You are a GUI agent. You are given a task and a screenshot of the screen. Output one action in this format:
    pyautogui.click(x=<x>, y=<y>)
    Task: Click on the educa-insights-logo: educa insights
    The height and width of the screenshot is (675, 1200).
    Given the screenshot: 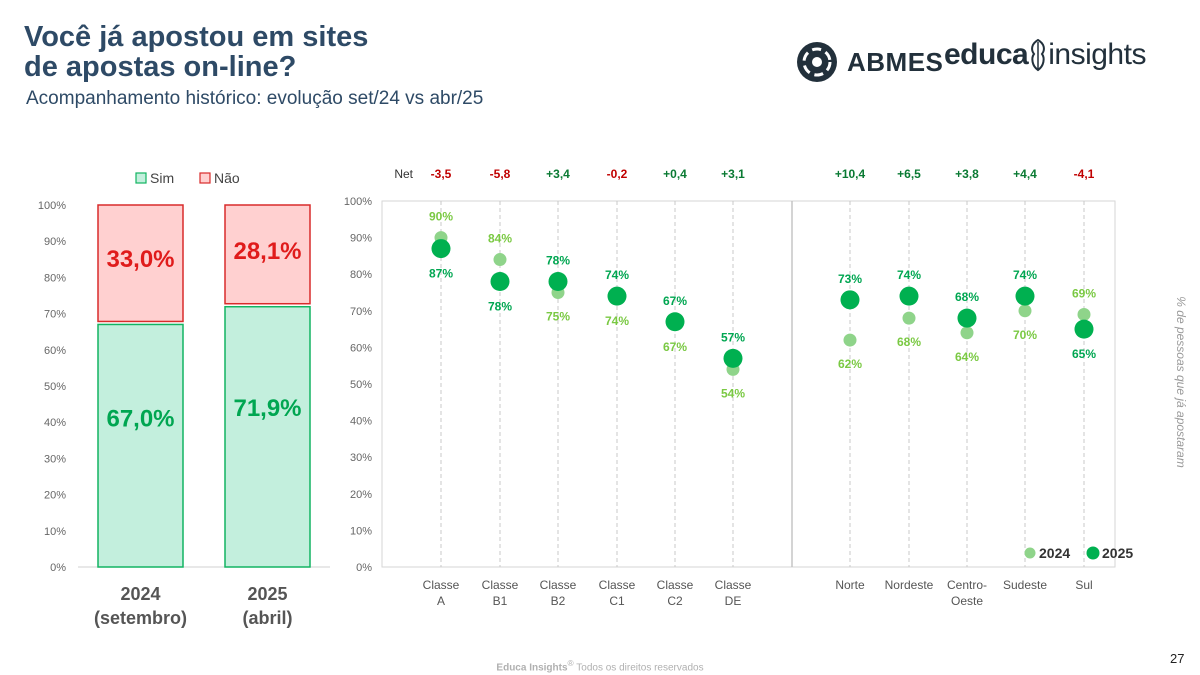 What is the action you would take?
    pyautogui.click(x=1045, y=55)
    